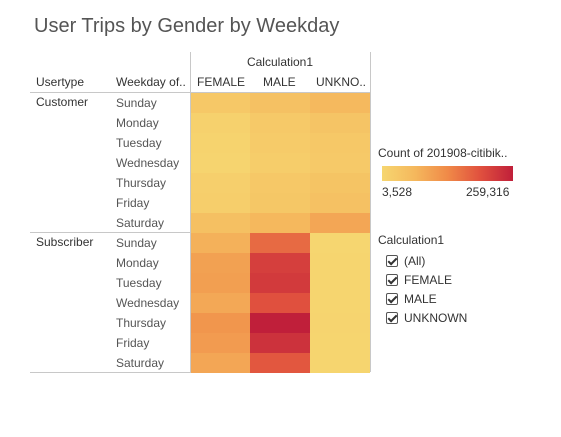  Describe the element at coordinates (279, 82) in the screenshot. I see `column-header-male: MALE` at that location.